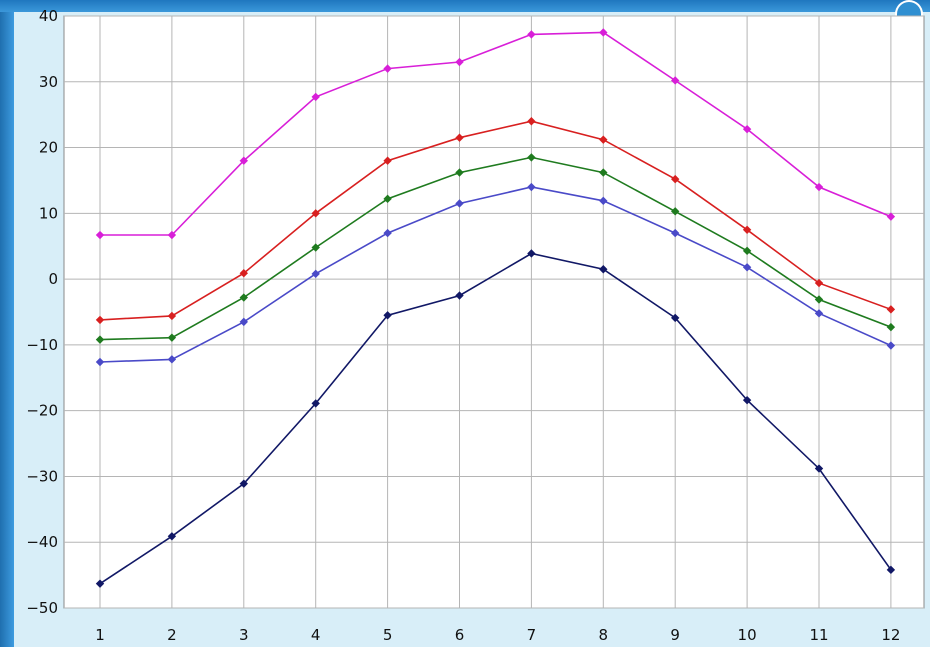 The width and height of the screenshot is (930, 647). What do you see at coordinates (172, 635) in the screenshot?
I see `x-tick-label: 2` at bounding box center [172, 635].